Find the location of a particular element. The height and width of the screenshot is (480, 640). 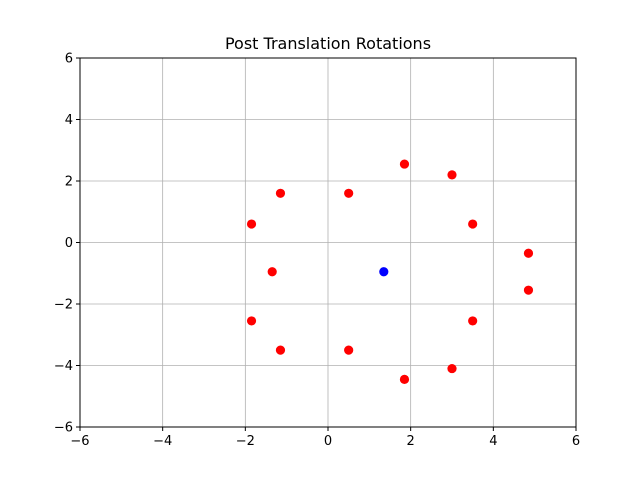

x-tick-label: 2 is located at coordinates (411, 441).